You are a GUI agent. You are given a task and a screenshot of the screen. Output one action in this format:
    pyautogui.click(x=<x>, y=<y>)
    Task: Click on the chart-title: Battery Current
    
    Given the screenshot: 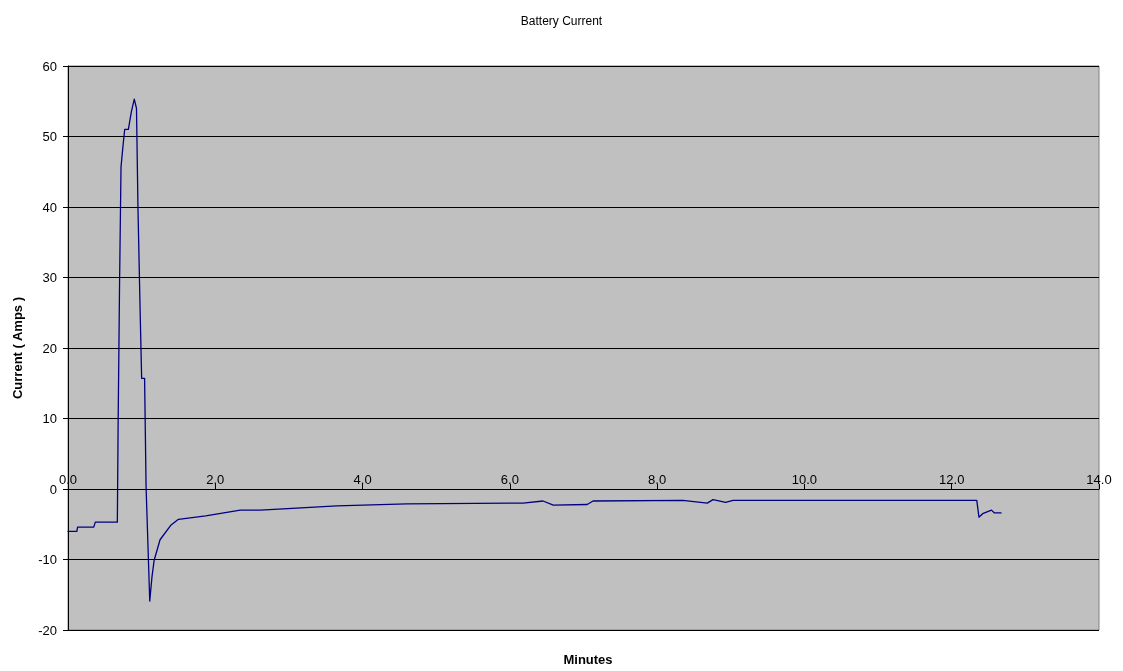 What is the action you would take?
    pyautogui.click(x=561, y=21)
    